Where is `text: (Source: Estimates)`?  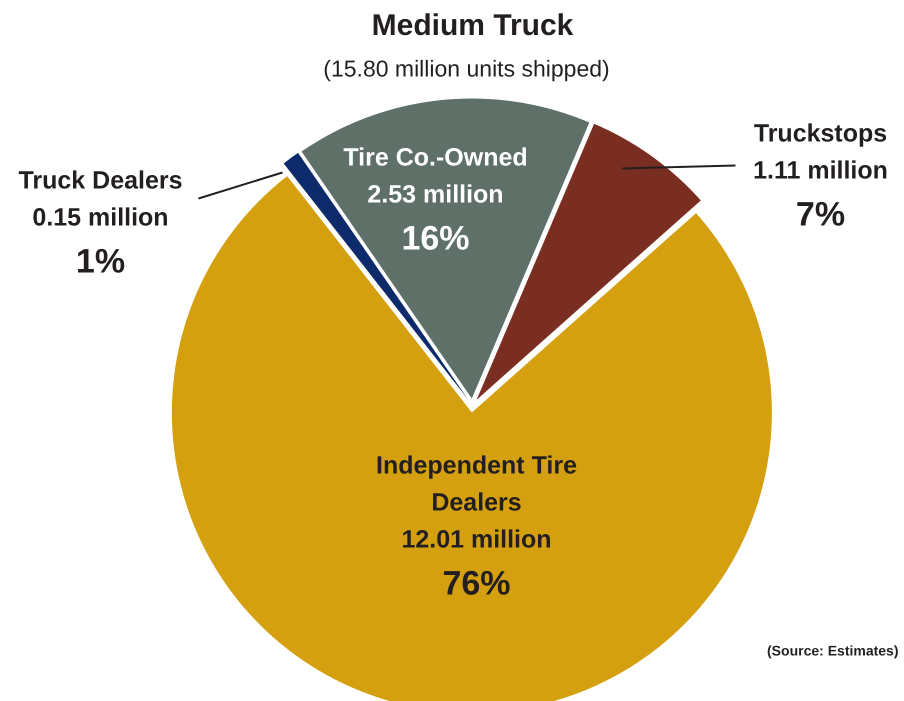
text: (Source: Estimates) is located at coordinates (832, 650).